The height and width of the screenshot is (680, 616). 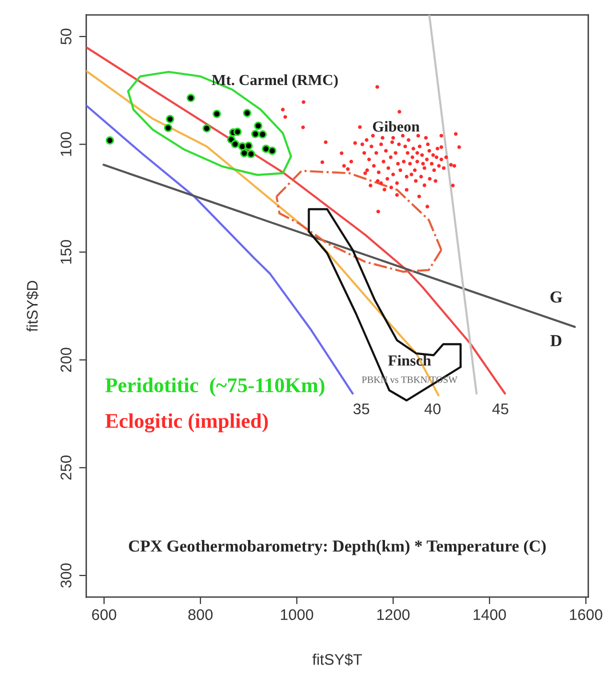 What do you see at coordinates (200, 614) in the screenshot?
I see `x-tick-label: 800` at bounding box center [200, 614].